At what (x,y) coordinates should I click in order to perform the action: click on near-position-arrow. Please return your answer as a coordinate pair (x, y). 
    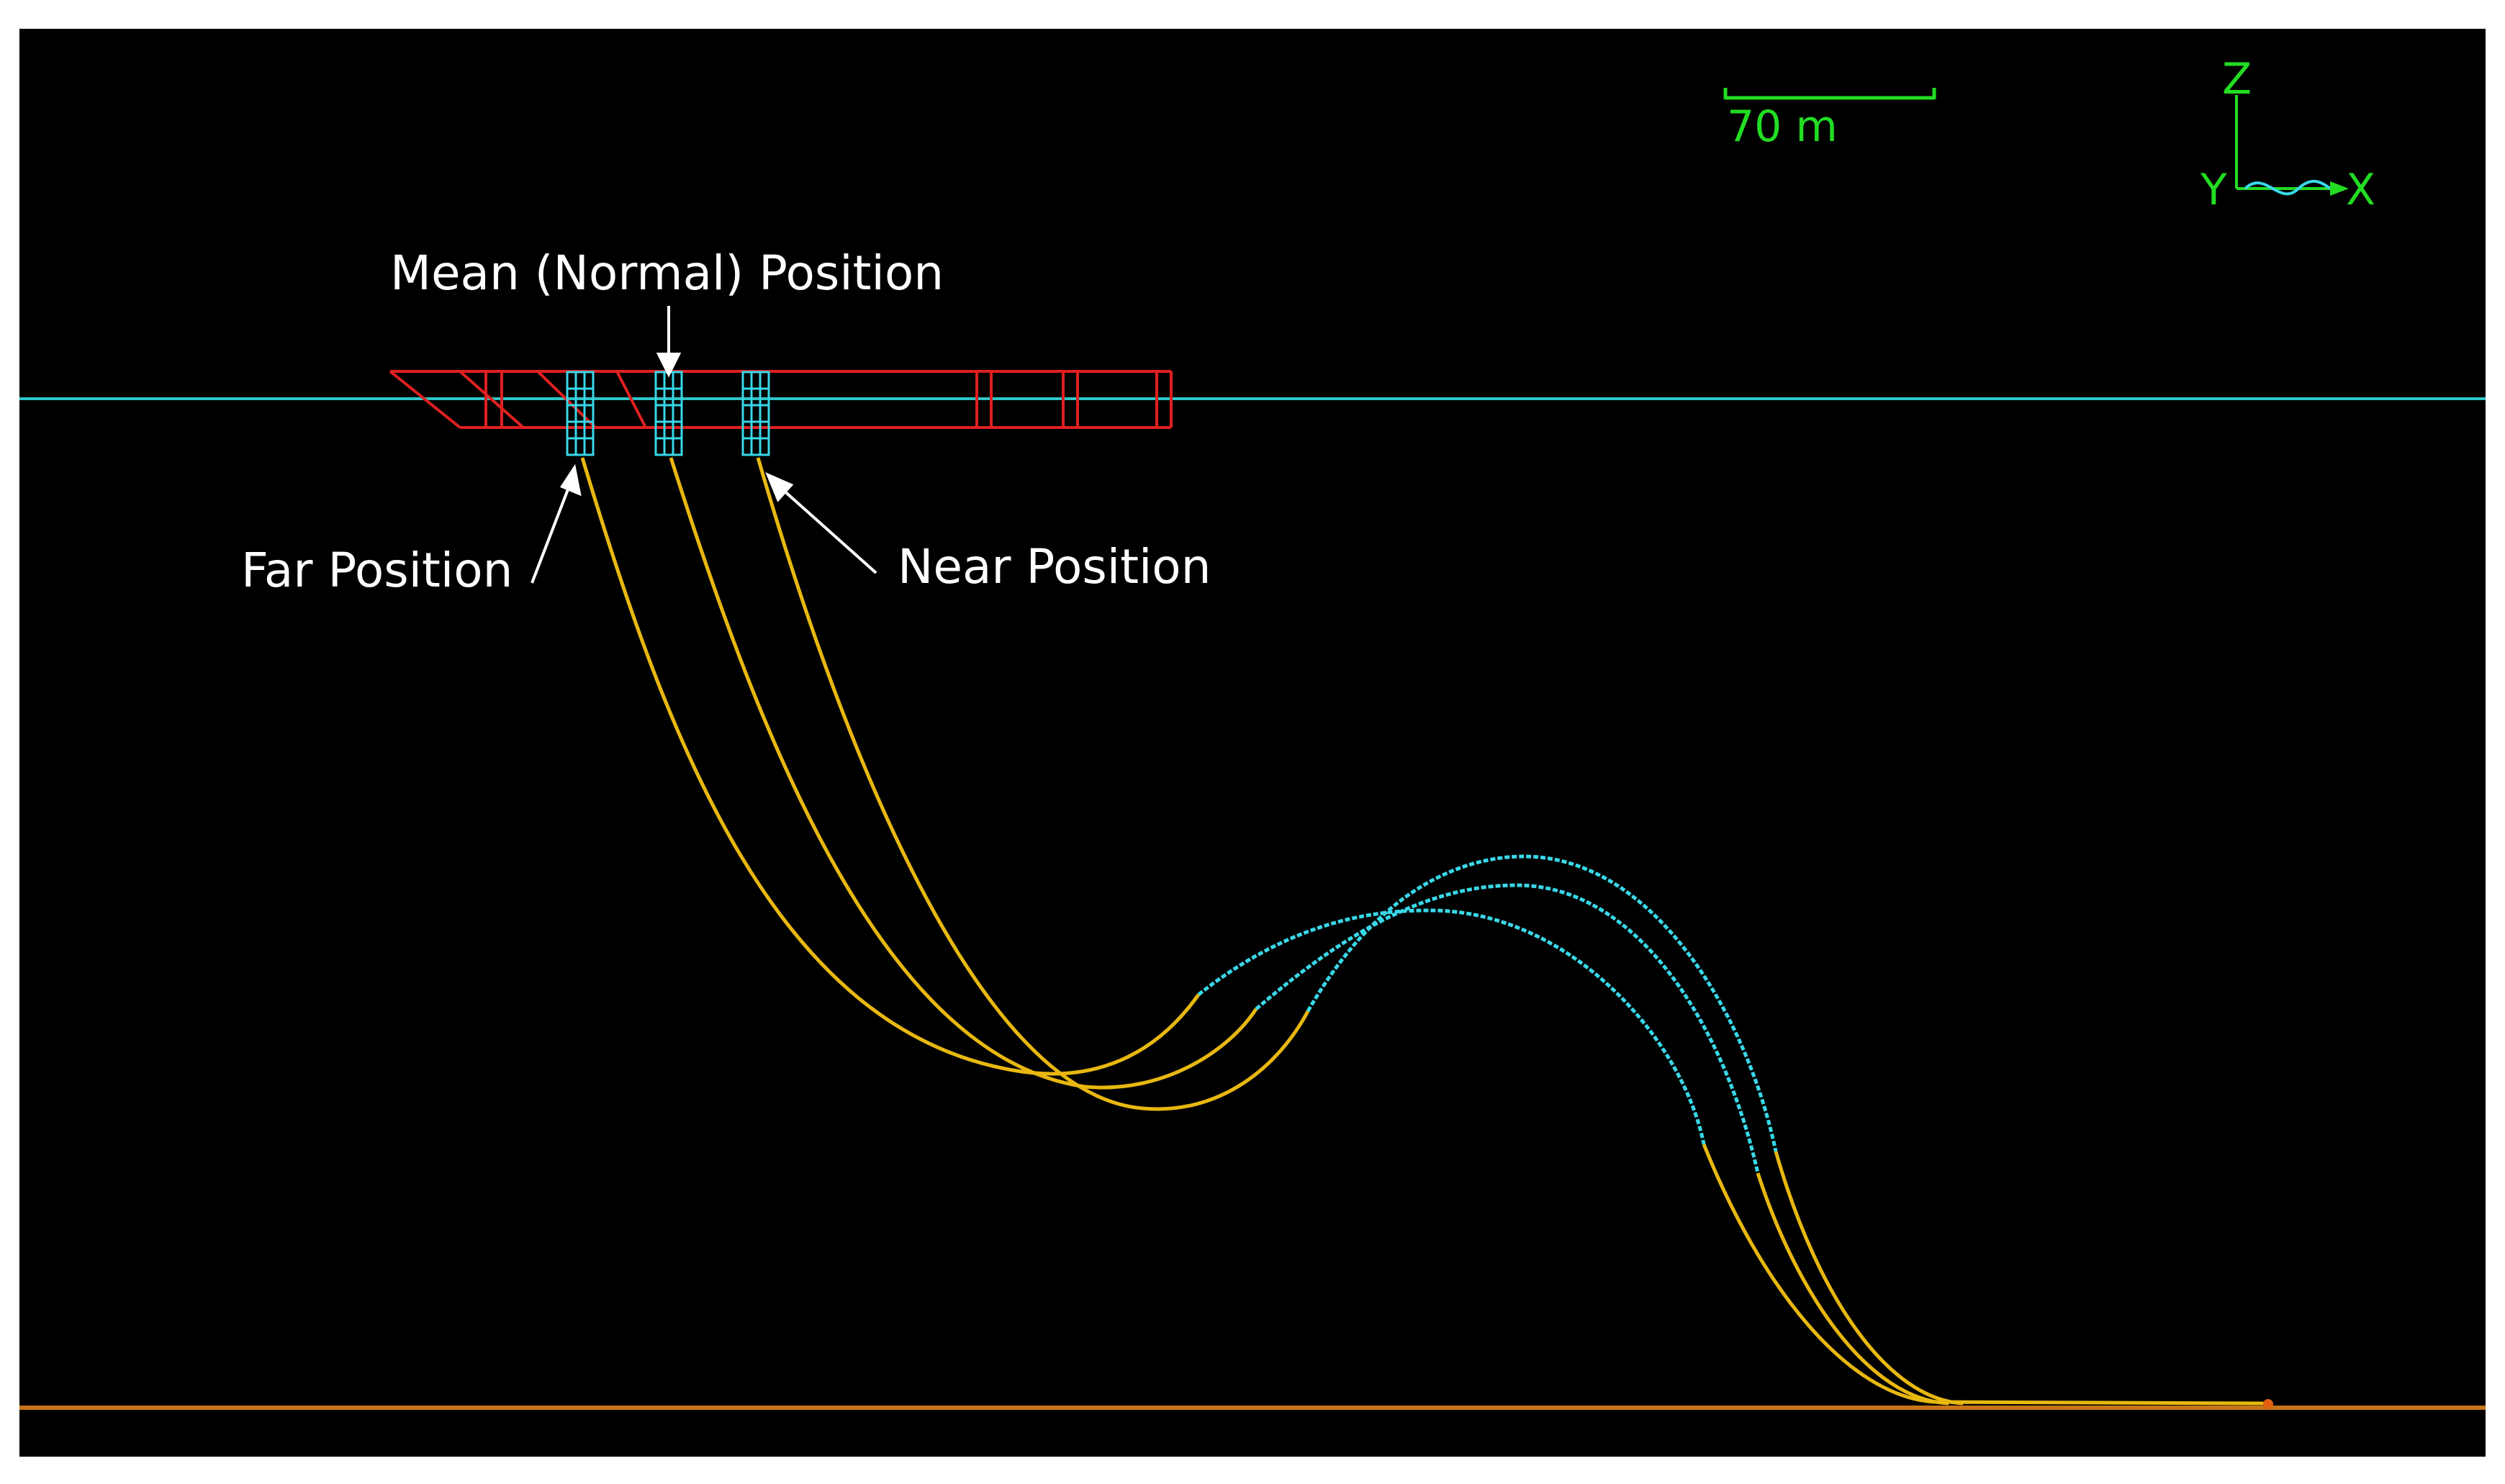
    Looking at the image, I should click on (821, 523).